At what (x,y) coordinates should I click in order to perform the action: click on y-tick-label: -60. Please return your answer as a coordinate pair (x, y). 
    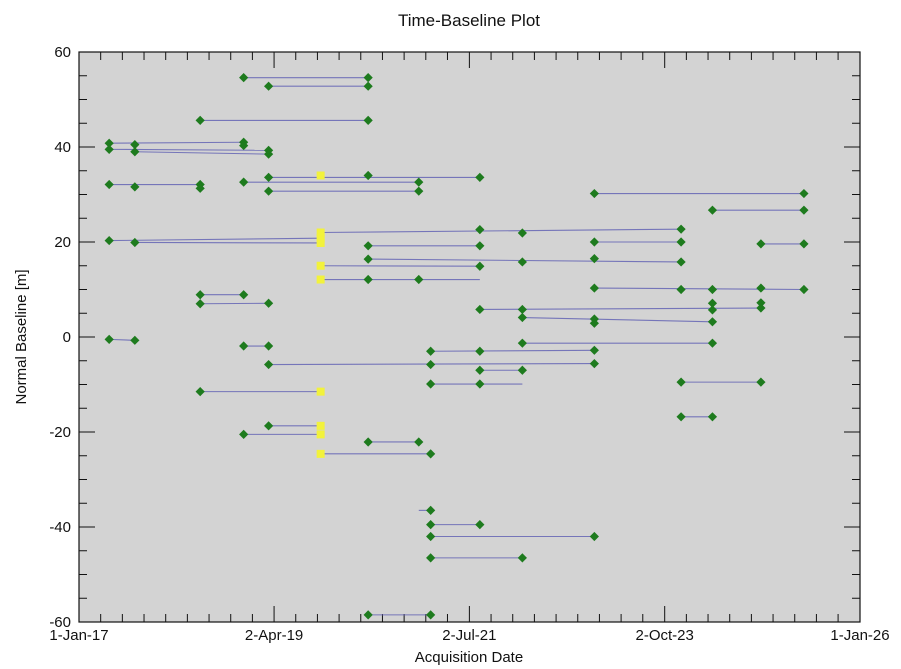
    Looking at the image, I should click on (60, 622).